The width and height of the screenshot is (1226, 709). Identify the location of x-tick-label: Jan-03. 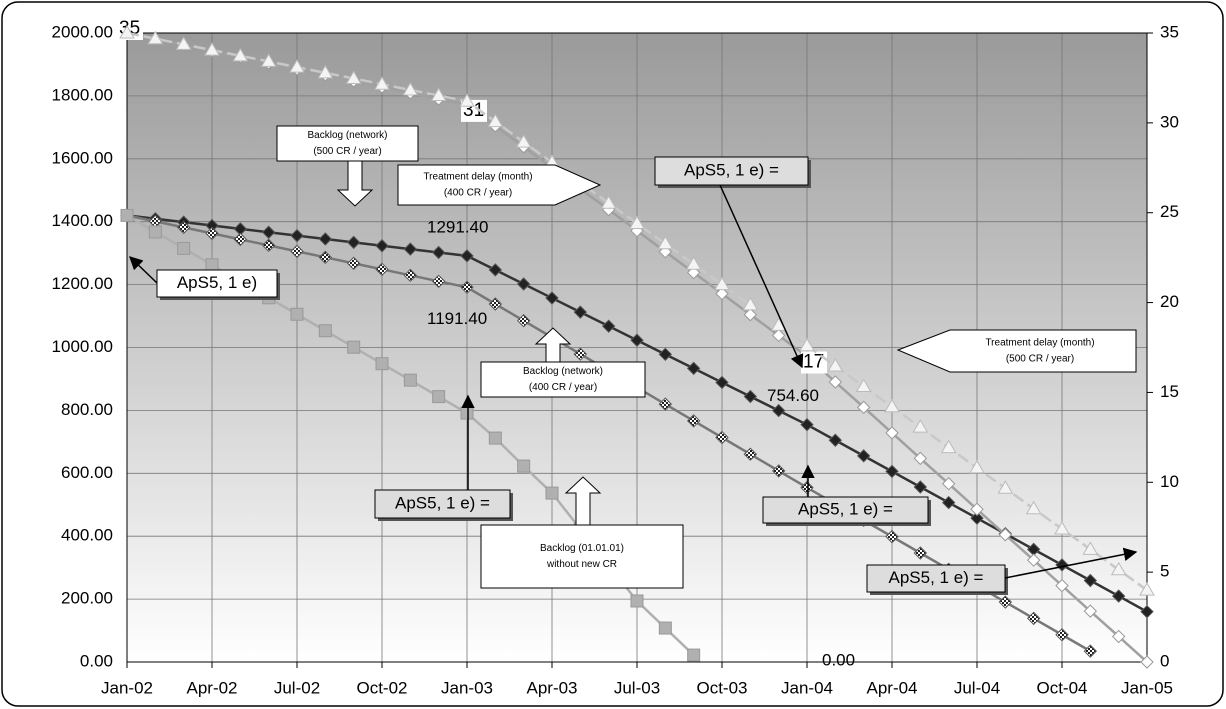
(467, 687).